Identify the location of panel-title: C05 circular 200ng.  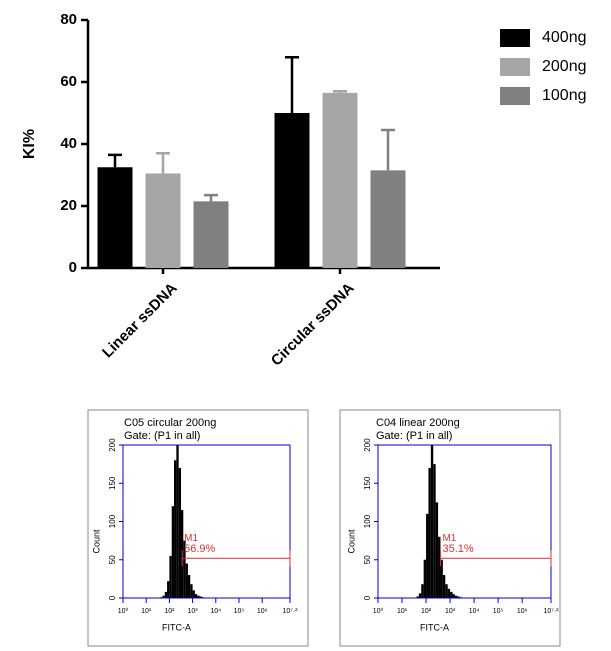
(170, 423).